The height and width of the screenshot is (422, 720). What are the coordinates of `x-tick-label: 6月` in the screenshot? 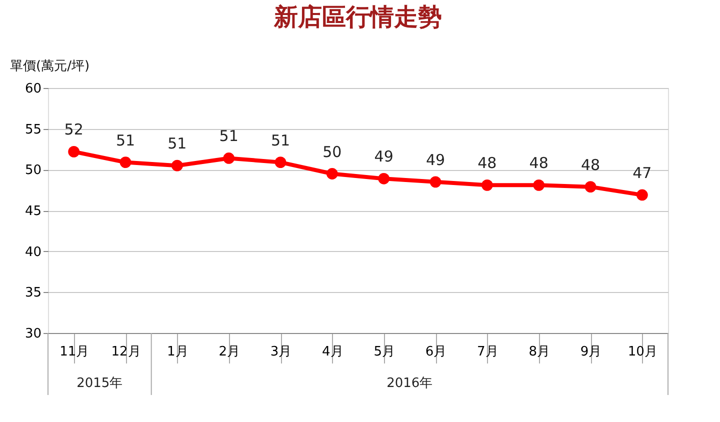 It's located at (436, 352).